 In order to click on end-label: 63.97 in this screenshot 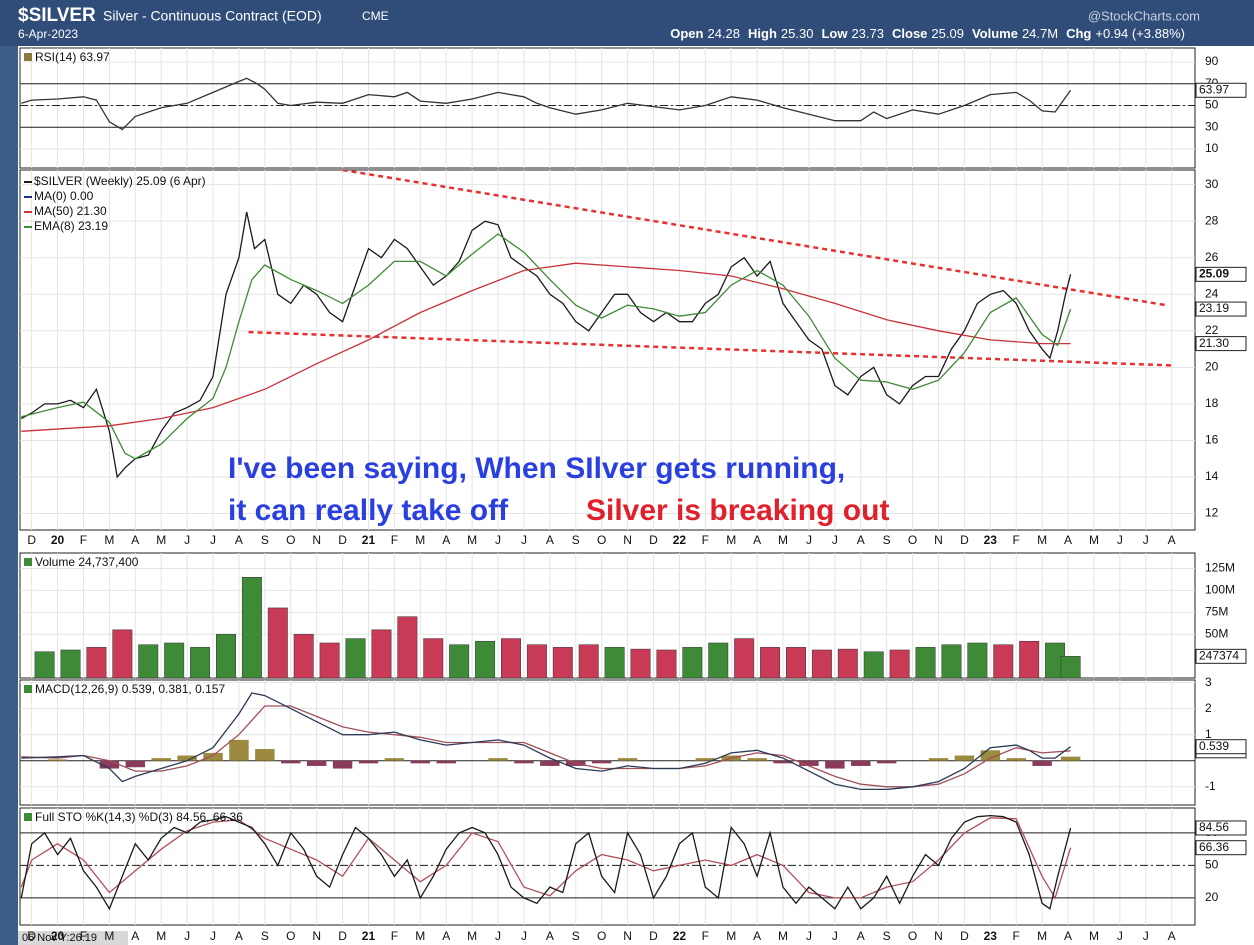, I will do `click(1214, 89)`.